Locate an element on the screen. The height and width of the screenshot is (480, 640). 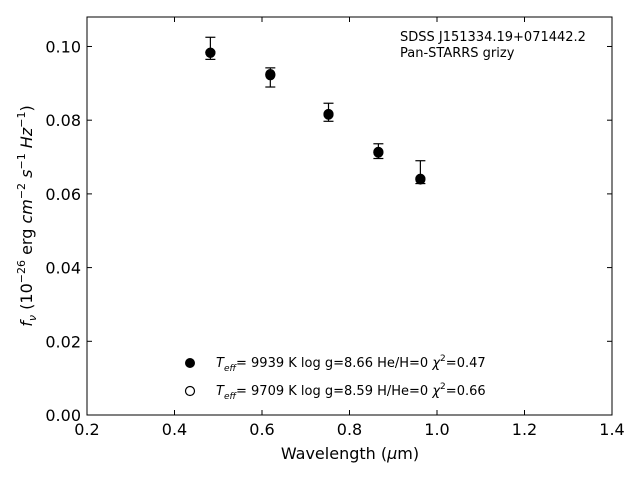
annotation-object-name: SDSS J151334.19+071442.2 is located at coordinates (493, 37).